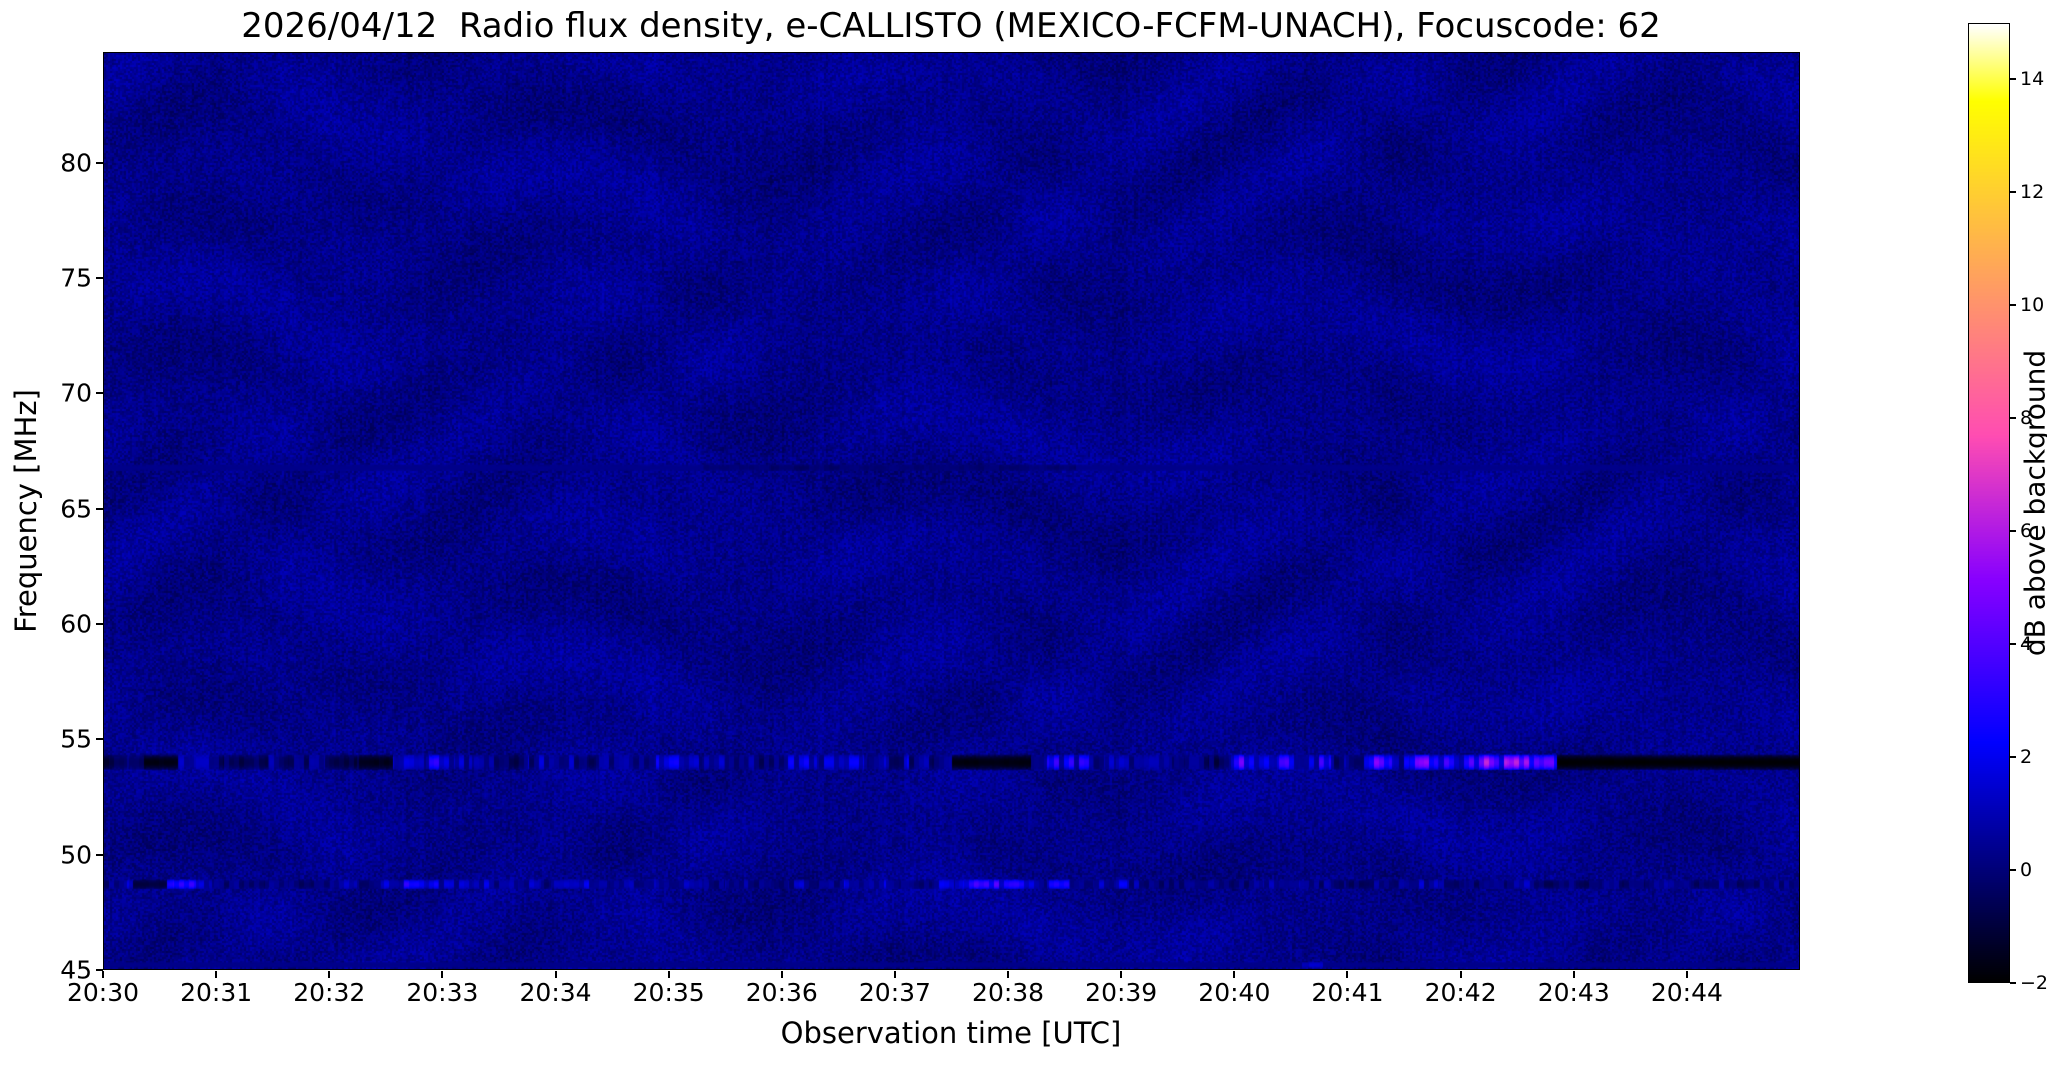 The image size is (2047, 1067). What do you see at coordinates (951, 1033) in the screenshot?
I see `x-axis-label: Observation time [UTC]` at bounding box center [951, 1033].